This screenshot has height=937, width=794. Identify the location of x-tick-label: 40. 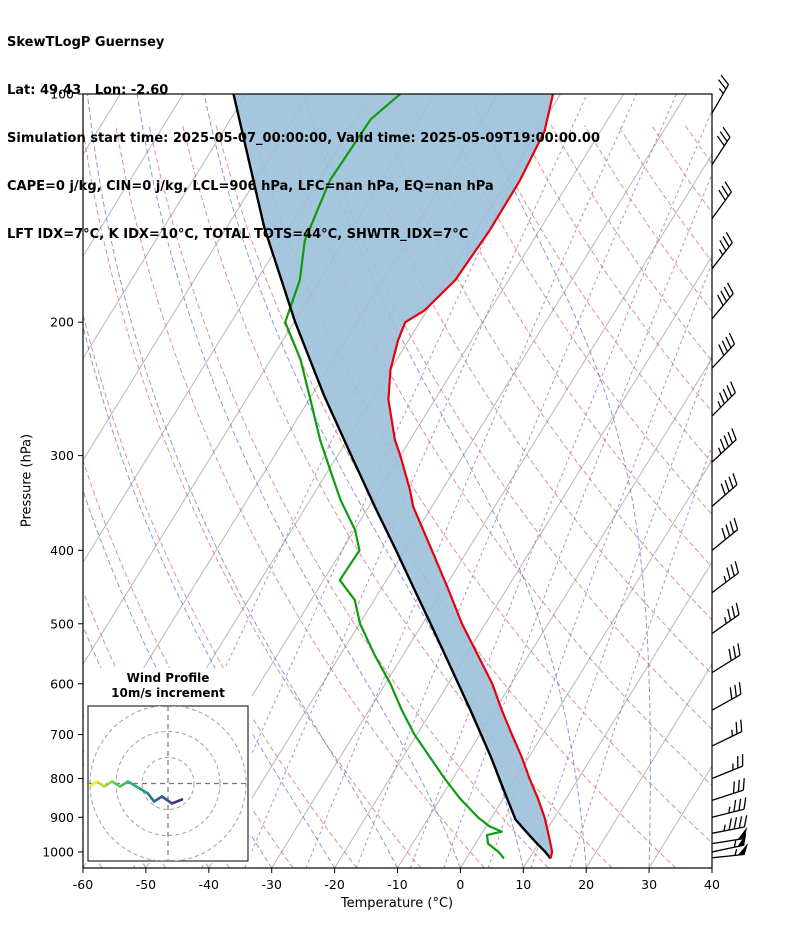
(712, 884).